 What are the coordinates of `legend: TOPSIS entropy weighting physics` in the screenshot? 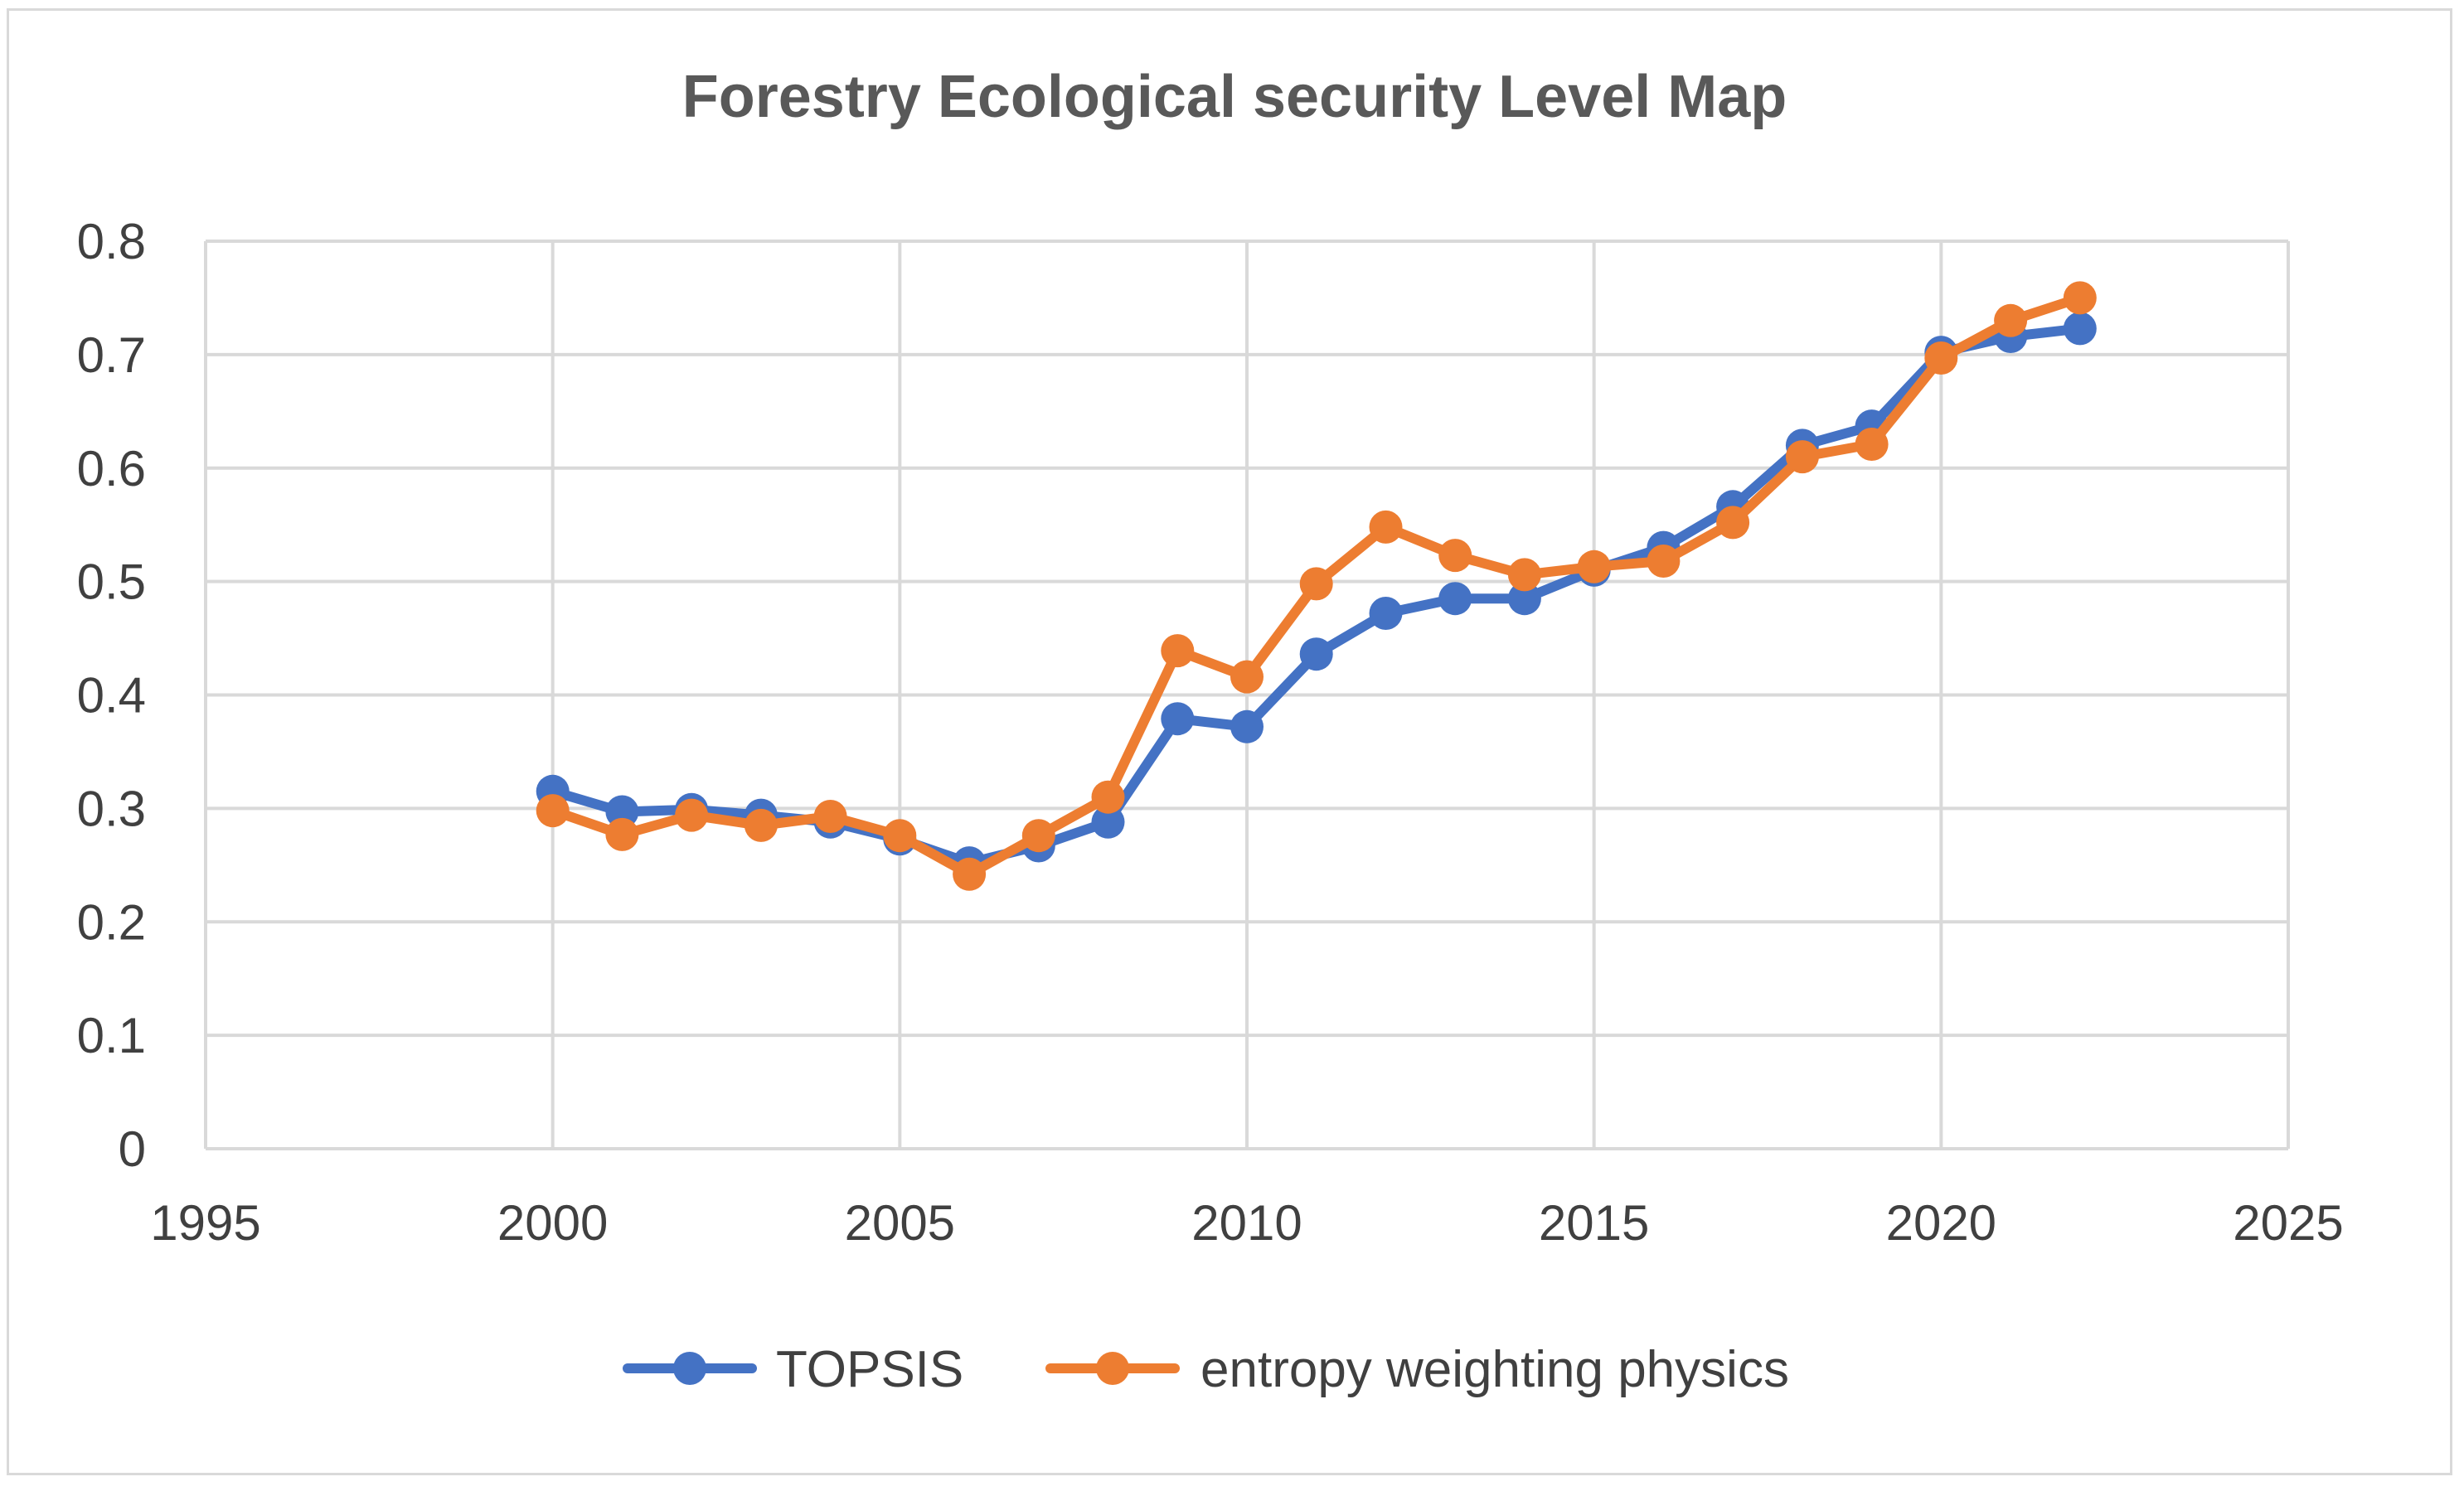 It's located at (1206, 1369).